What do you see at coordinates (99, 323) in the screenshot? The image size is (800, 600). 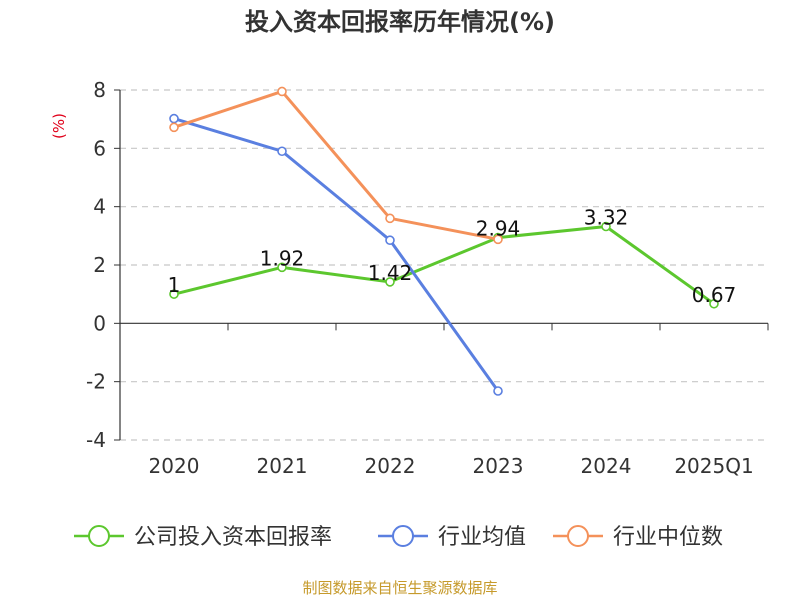 I see `y-tick-label: 0` at bounding box center [99, 323].